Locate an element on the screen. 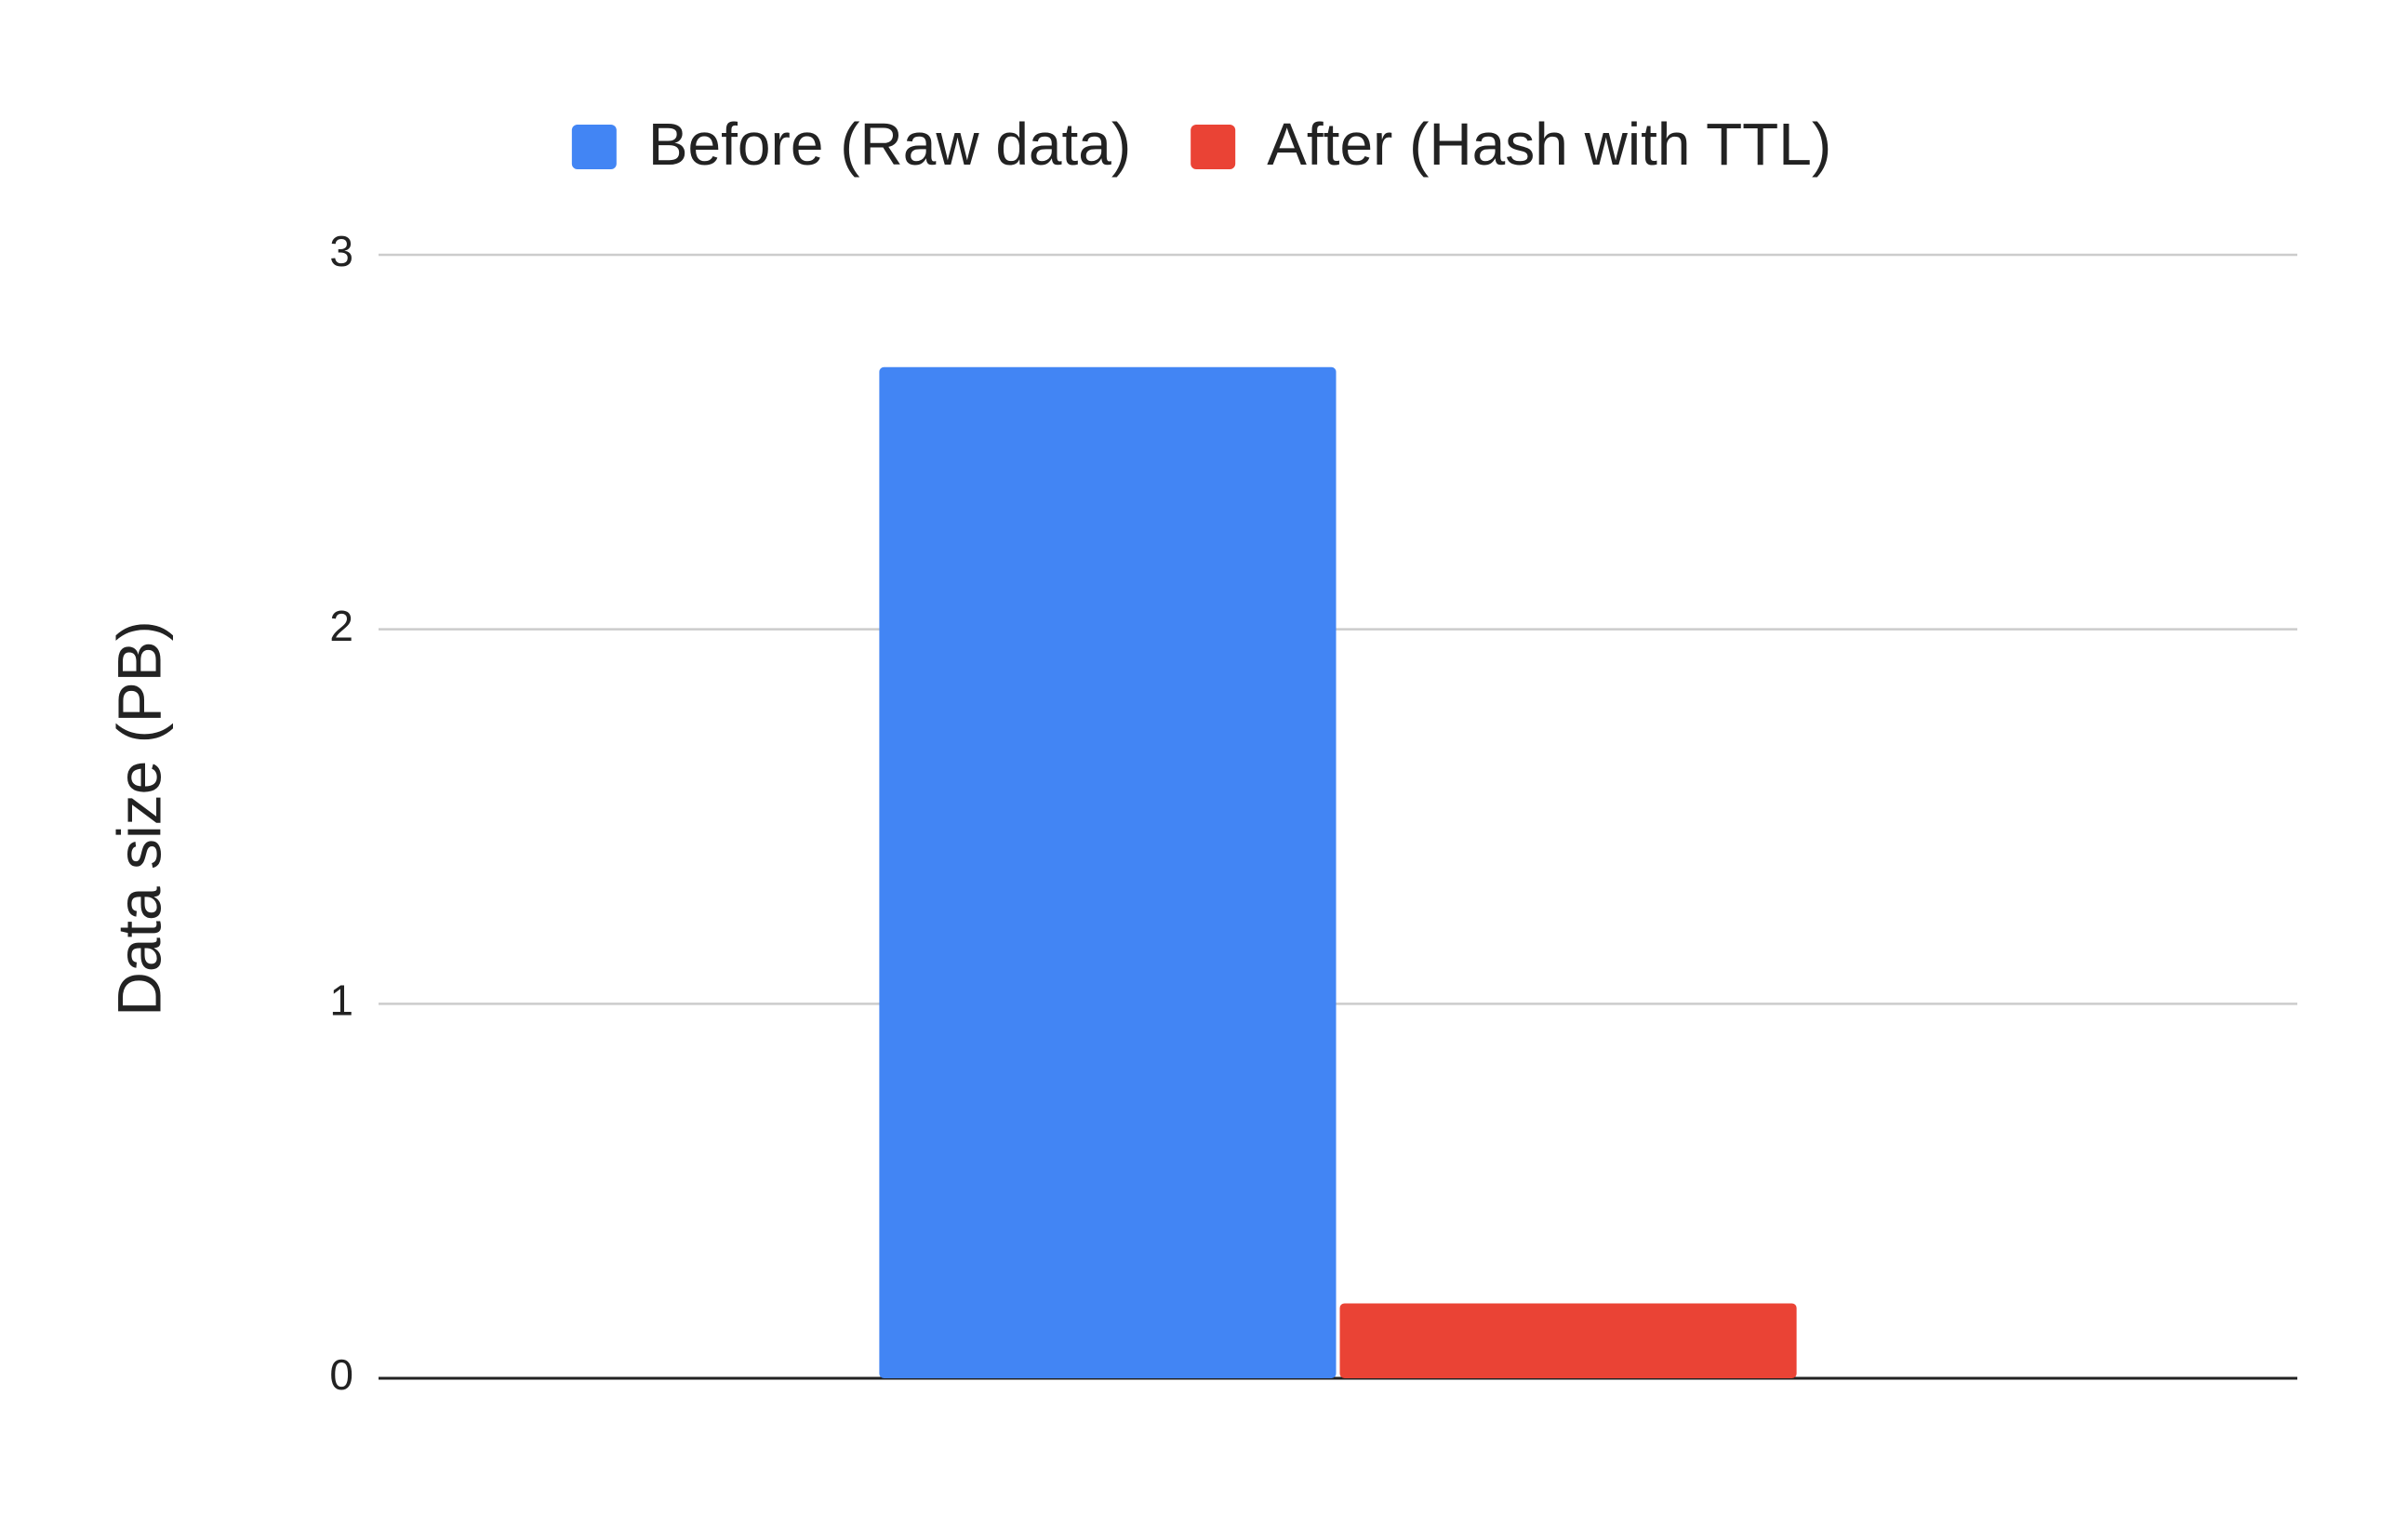 The height and width of the screenshot is (1528, 2408). legend: Before (Raw data) After (Hash with TTL) is located at coordinates (1201, 144).